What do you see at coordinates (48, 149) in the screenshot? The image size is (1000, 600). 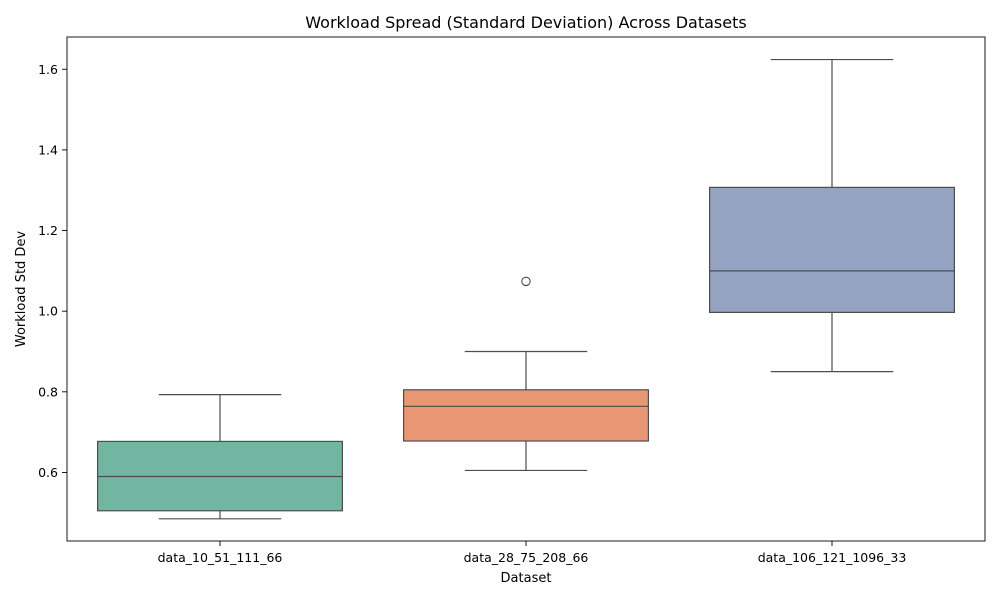 I see `y-tick-label: 1.4` at bounding box center [48, 149].